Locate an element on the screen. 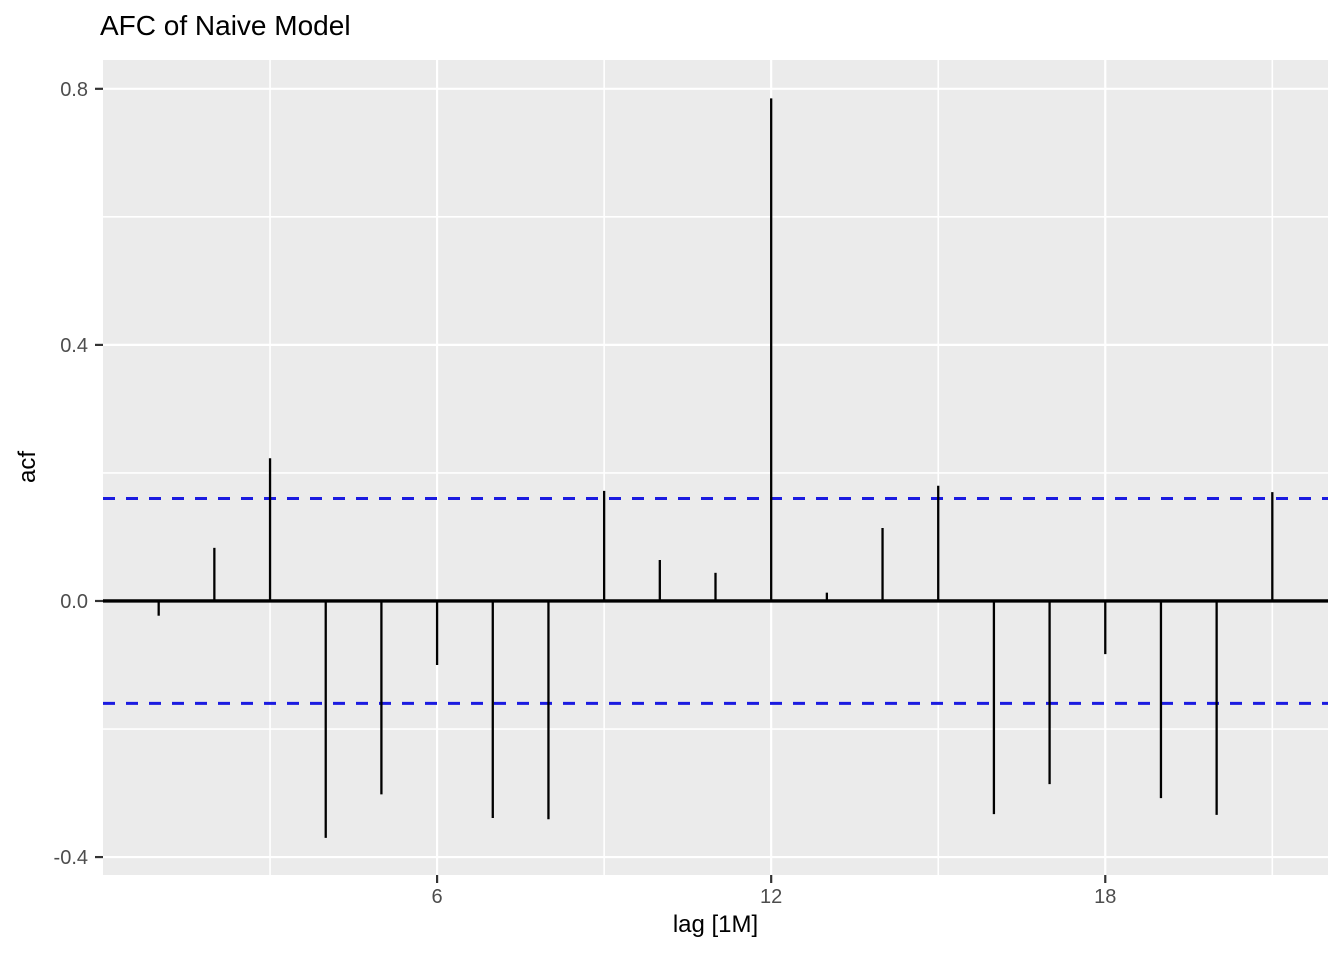 The width and height of the screenshot is (1344, 960). y-tick-label: -0.4 is located at coordinates (71, 858).